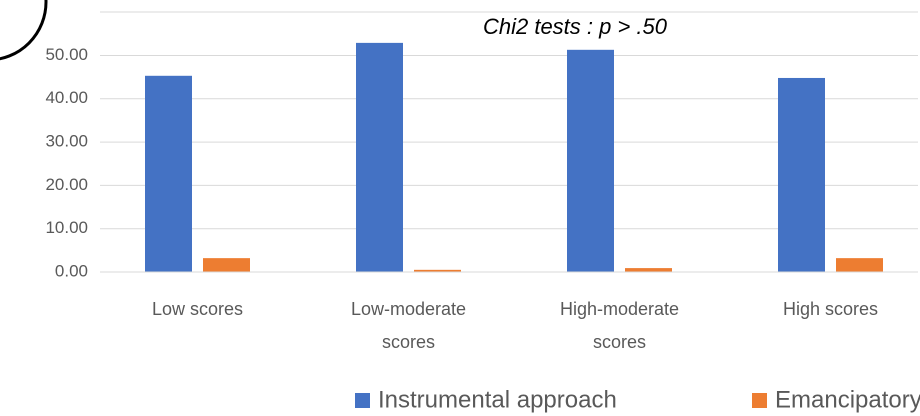 The height and width of the screenshot is (416, 920). What do you see at coordinates (497, 399) in the screenshot?
I see `legend-label: Instrumental approach` at bounding box center [497, 399].